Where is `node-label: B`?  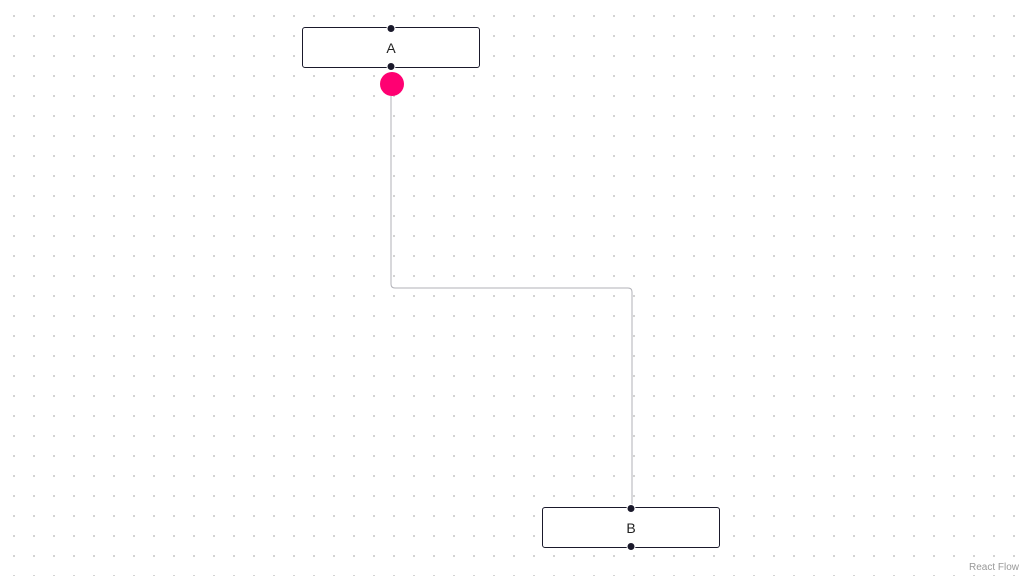 node-label: B is located at coordinates (631, 527).